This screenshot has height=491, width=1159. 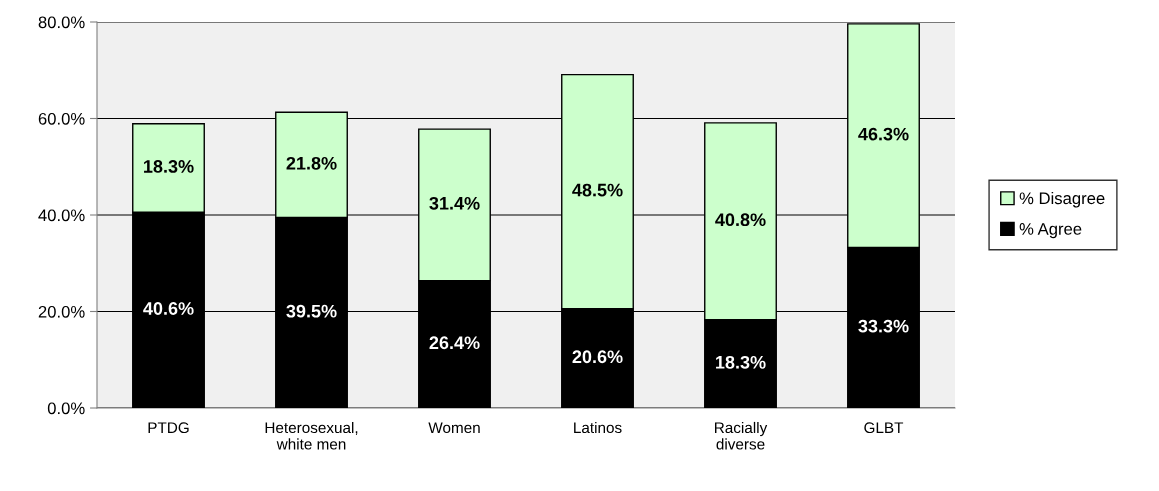 I want to click on data-label: 46.3%, so click(x=883, y=134).